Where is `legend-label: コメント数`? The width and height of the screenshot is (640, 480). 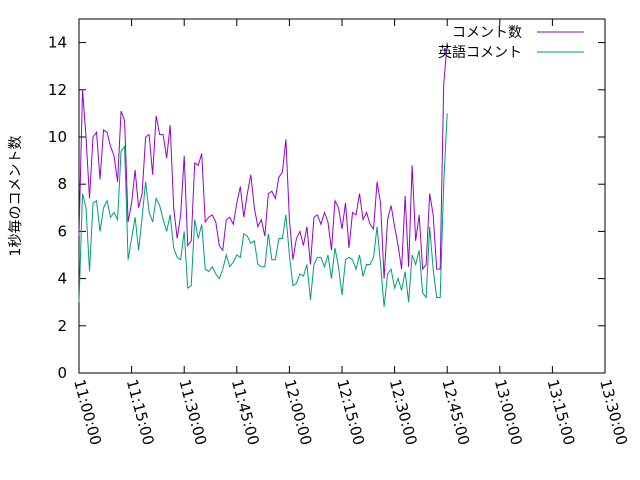 legend-label: コメント数 is located at coordinates (487, 33).